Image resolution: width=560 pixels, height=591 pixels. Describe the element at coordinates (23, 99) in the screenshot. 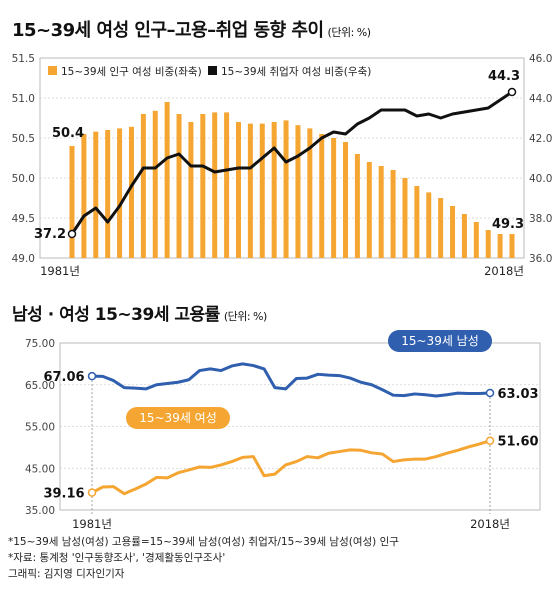

I see `left-axis-tick-label: 51.0` at that location.